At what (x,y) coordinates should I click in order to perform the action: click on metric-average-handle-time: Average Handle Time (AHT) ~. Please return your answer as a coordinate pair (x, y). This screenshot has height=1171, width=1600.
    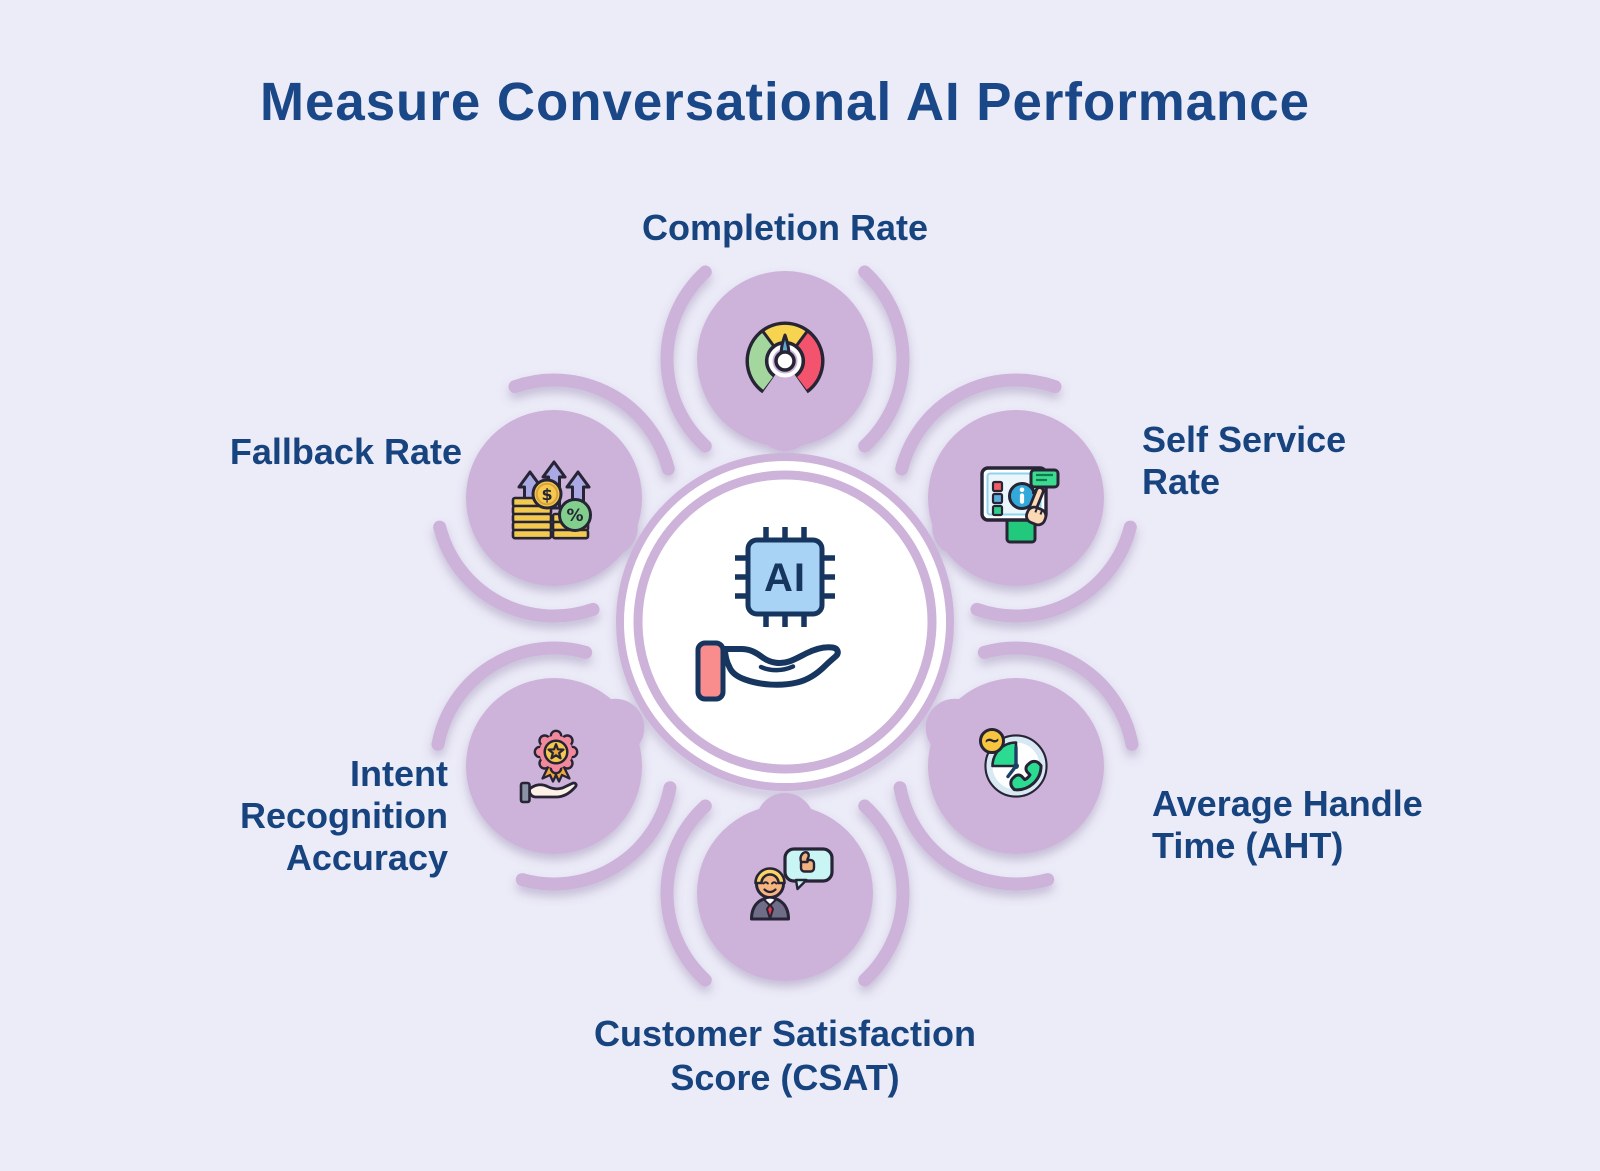
    Looking at the image, I should click on (1201, 797).